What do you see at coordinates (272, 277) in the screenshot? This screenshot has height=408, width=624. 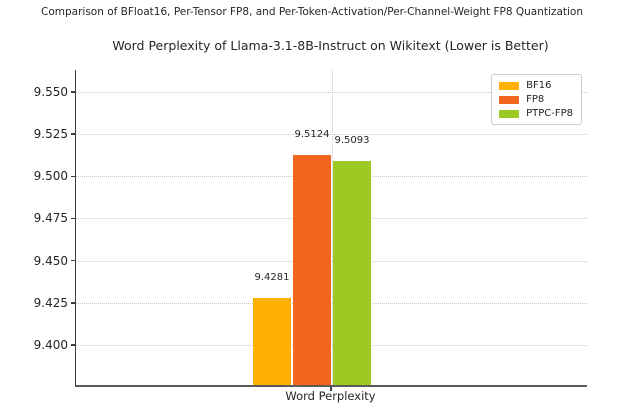 I see `bar-value-label-bf16: 9.4281` at bounding box center [272, 277].